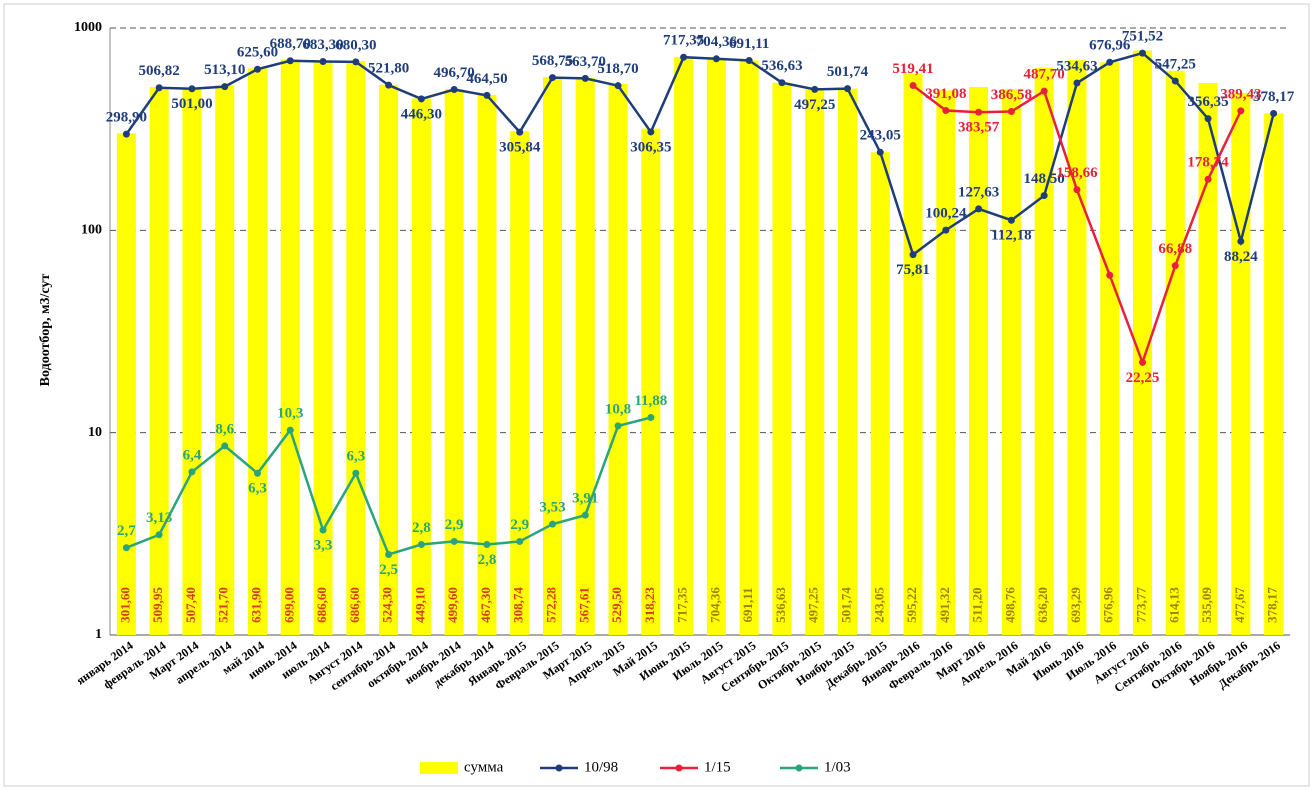 The image size is (1313, 790). Describe the element at coordinates (781, 66) in the screenshot. I see `point-value-label: 536,63` at that location.